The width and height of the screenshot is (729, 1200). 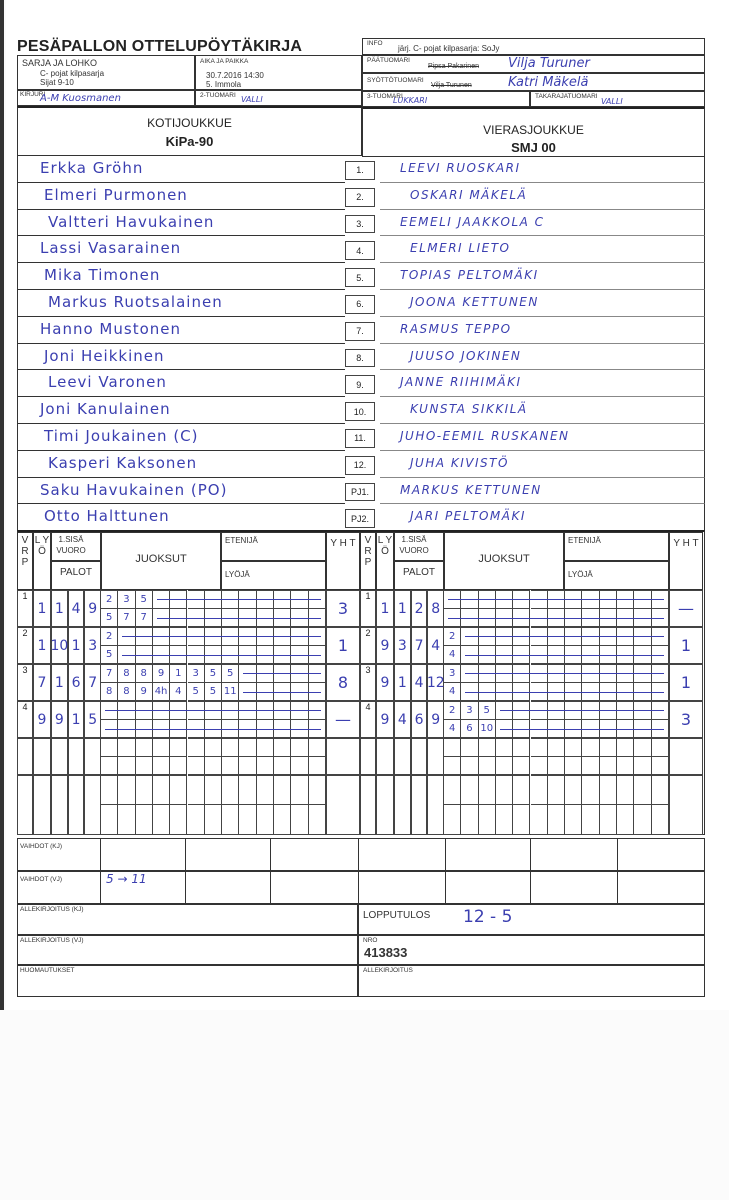 What do you see at coordinates (231, 691) in the screenshot?
I see `home-run-cell: 11` at bounding box center [231, 691].